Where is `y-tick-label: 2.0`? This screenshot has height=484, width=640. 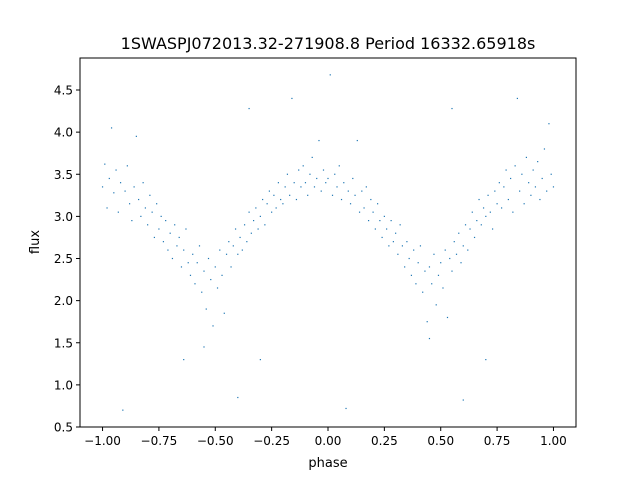
y-tick-label: 2.0 is located at coordinates (63, 301).